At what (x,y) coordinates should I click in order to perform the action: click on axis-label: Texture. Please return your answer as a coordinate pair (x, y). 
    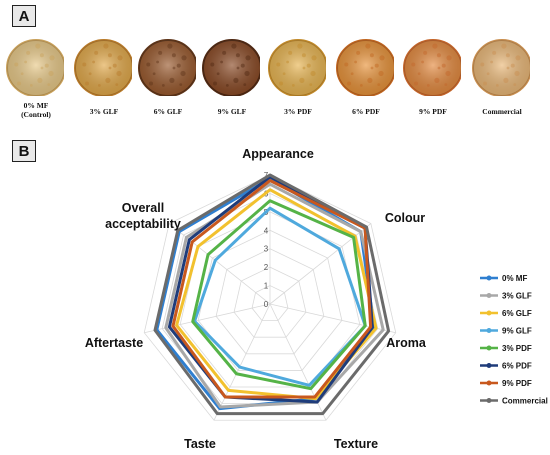
    Looking at the image, I should click on (356, 444).